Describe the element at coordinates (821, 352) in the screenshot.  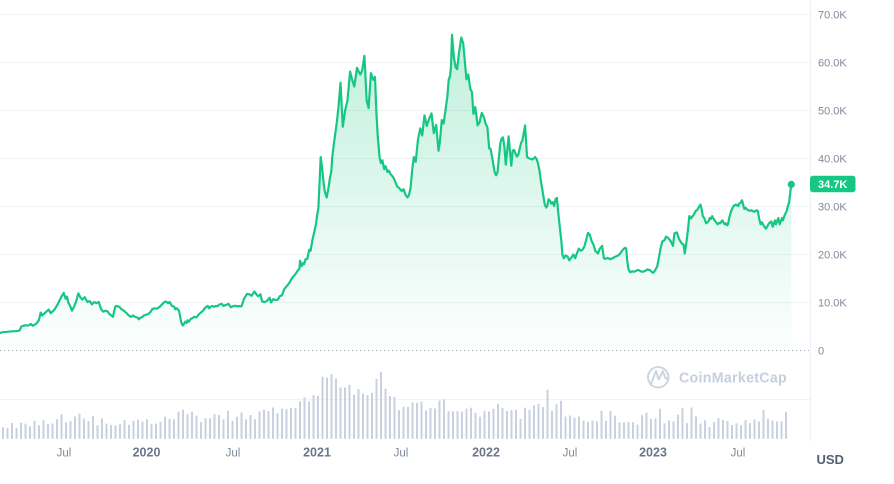
I see `svg-text: 0` at that location.